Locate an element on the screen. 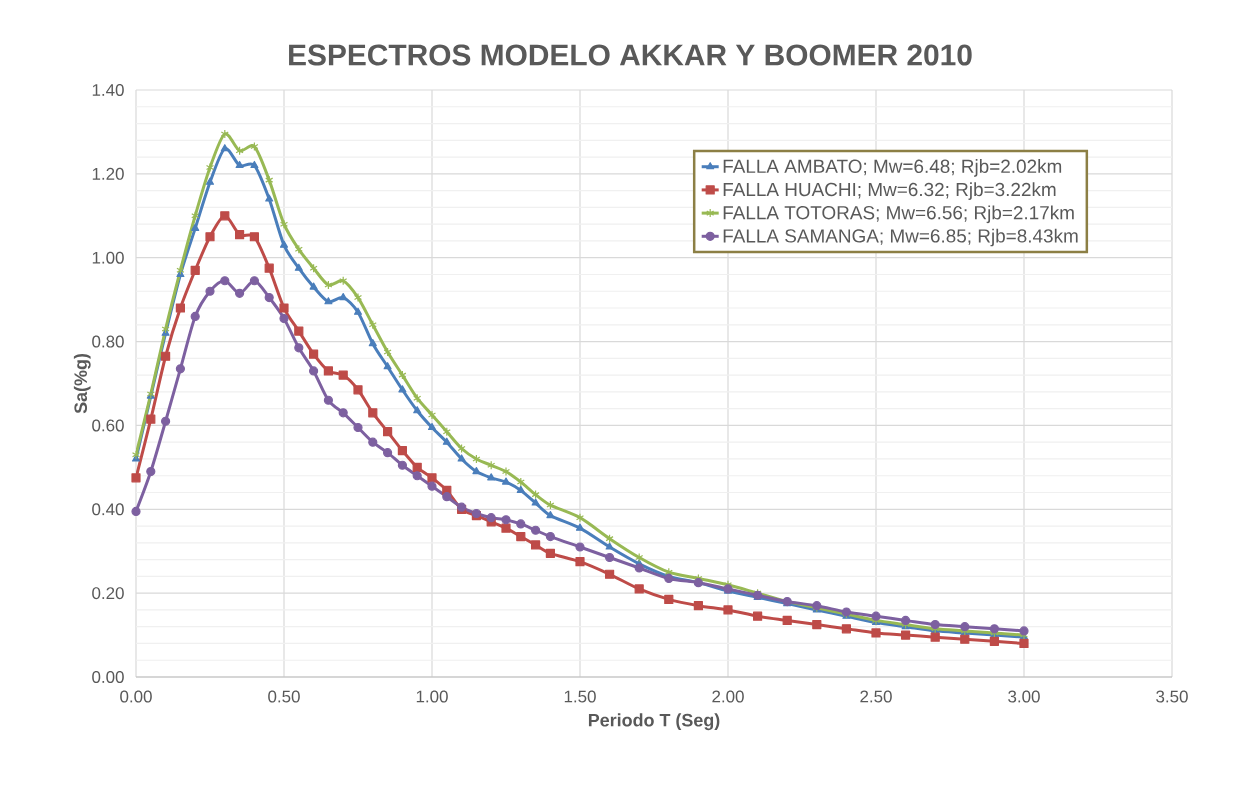 The height and width of the screenshot is (788, 1252). x-tick-label: 2.00 is located at coordinates (728, 696).